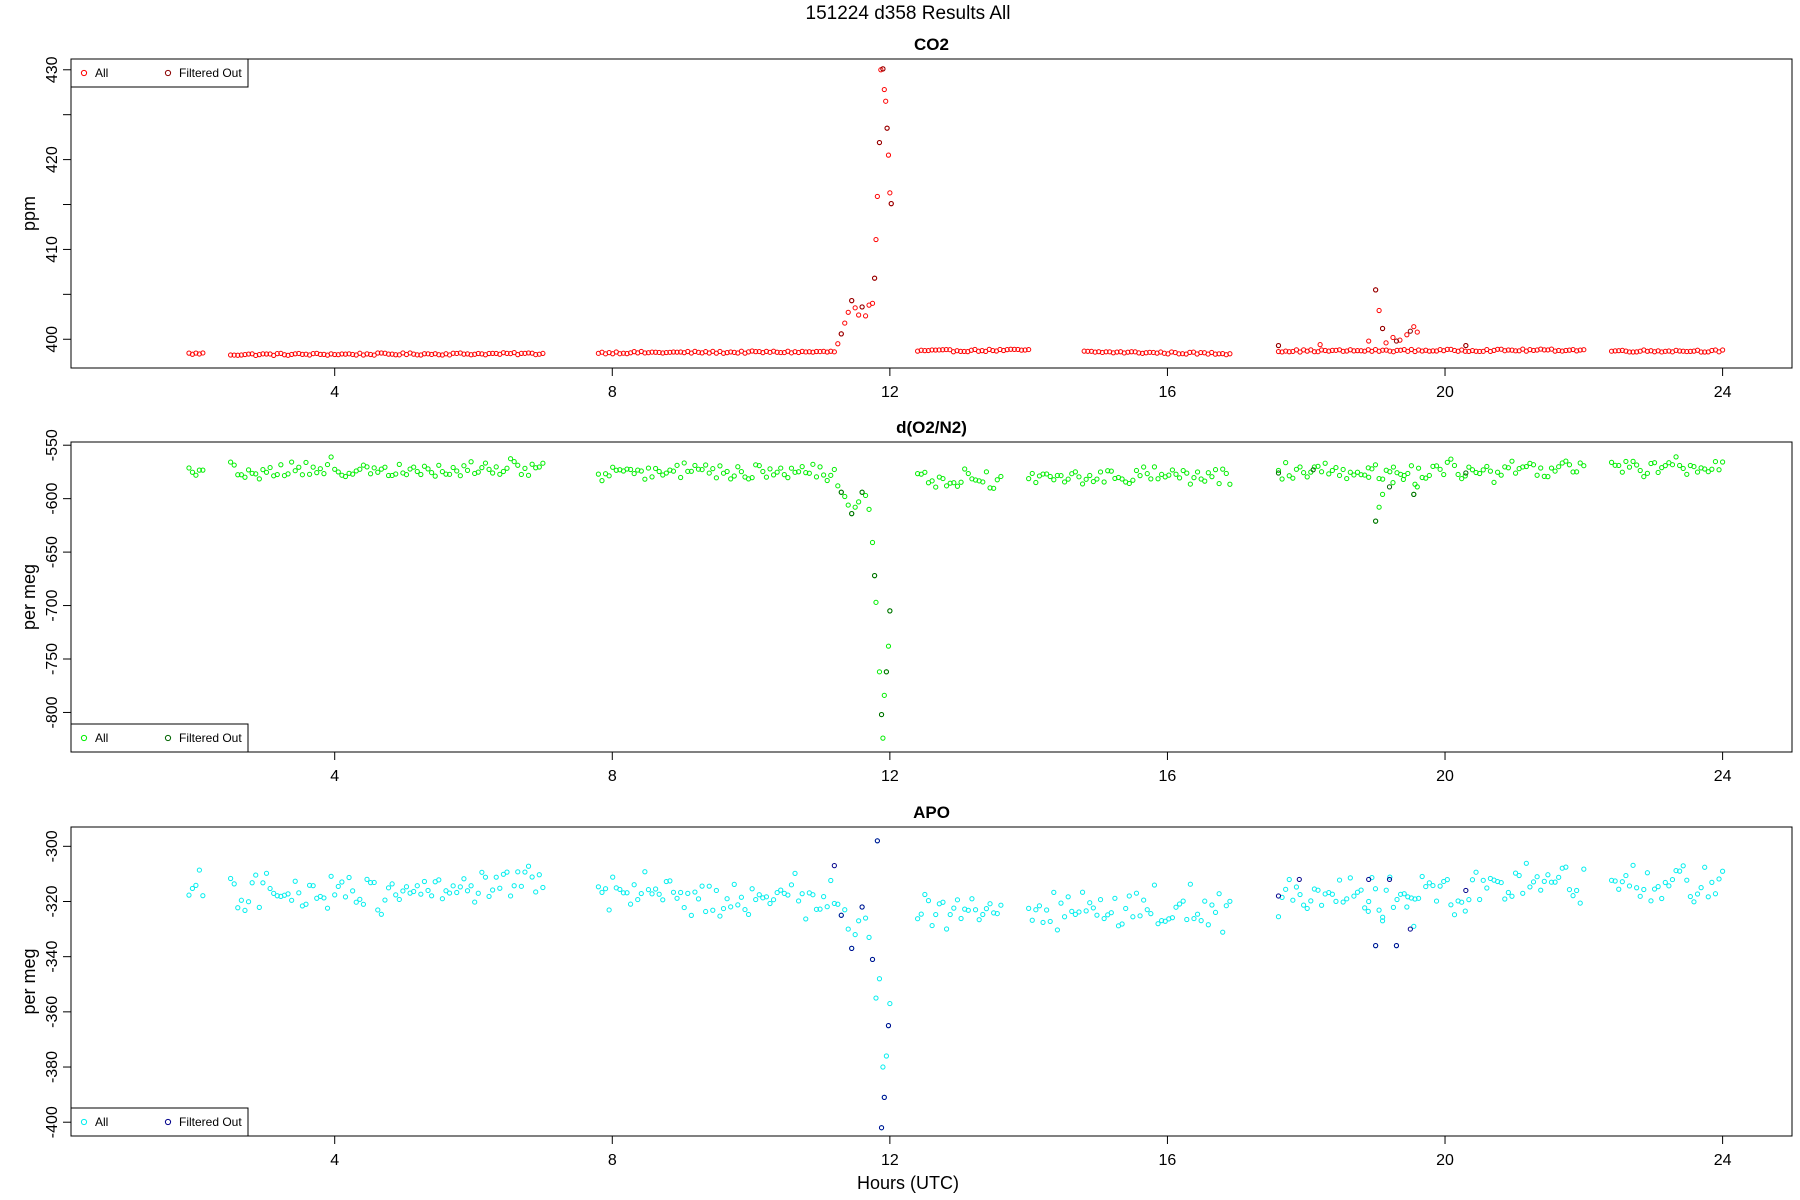 The height and width of the screenshot is (1200, 1800). Describe the element at coordinates (1382, 494) in the screenshot. I see `point-o2n2-0-p23` at that location.